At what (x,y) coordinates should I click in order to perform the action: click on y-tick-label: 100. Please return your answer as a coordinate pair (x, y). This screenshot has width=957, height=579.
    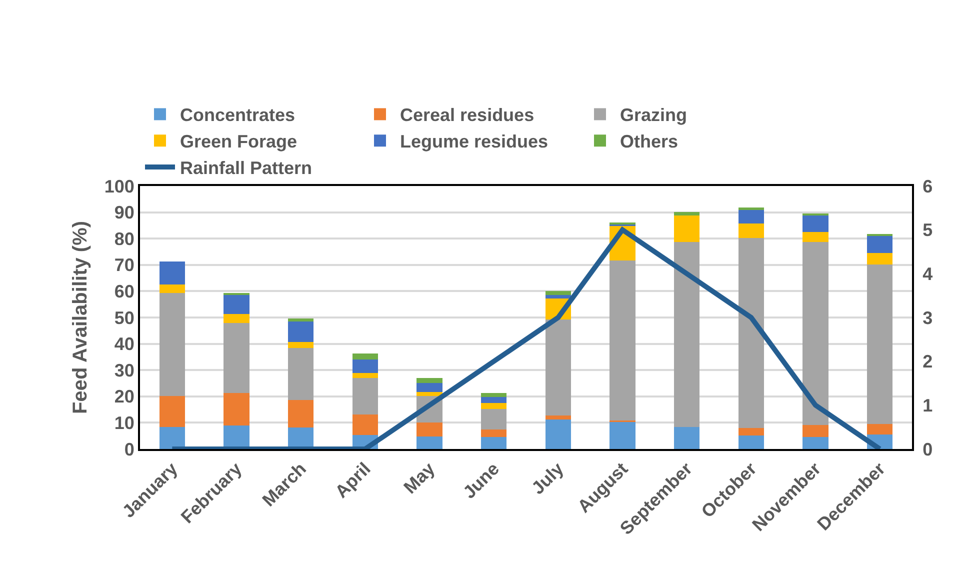
    Looking at the image, I should click on (119, 186).